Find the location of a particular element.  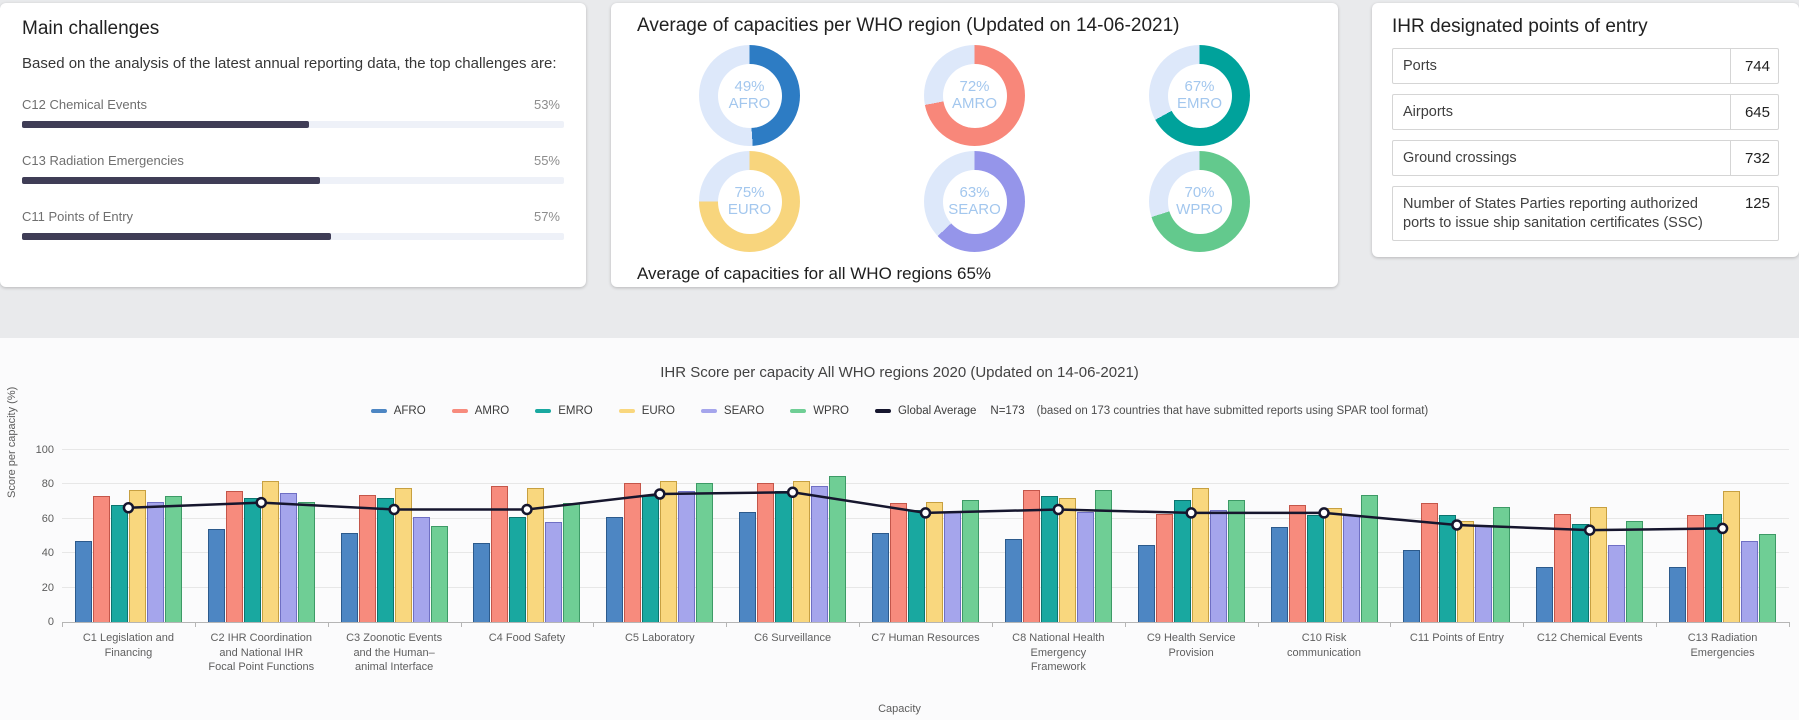

challenge-percent: 53% is located at coordinates (546, 104).